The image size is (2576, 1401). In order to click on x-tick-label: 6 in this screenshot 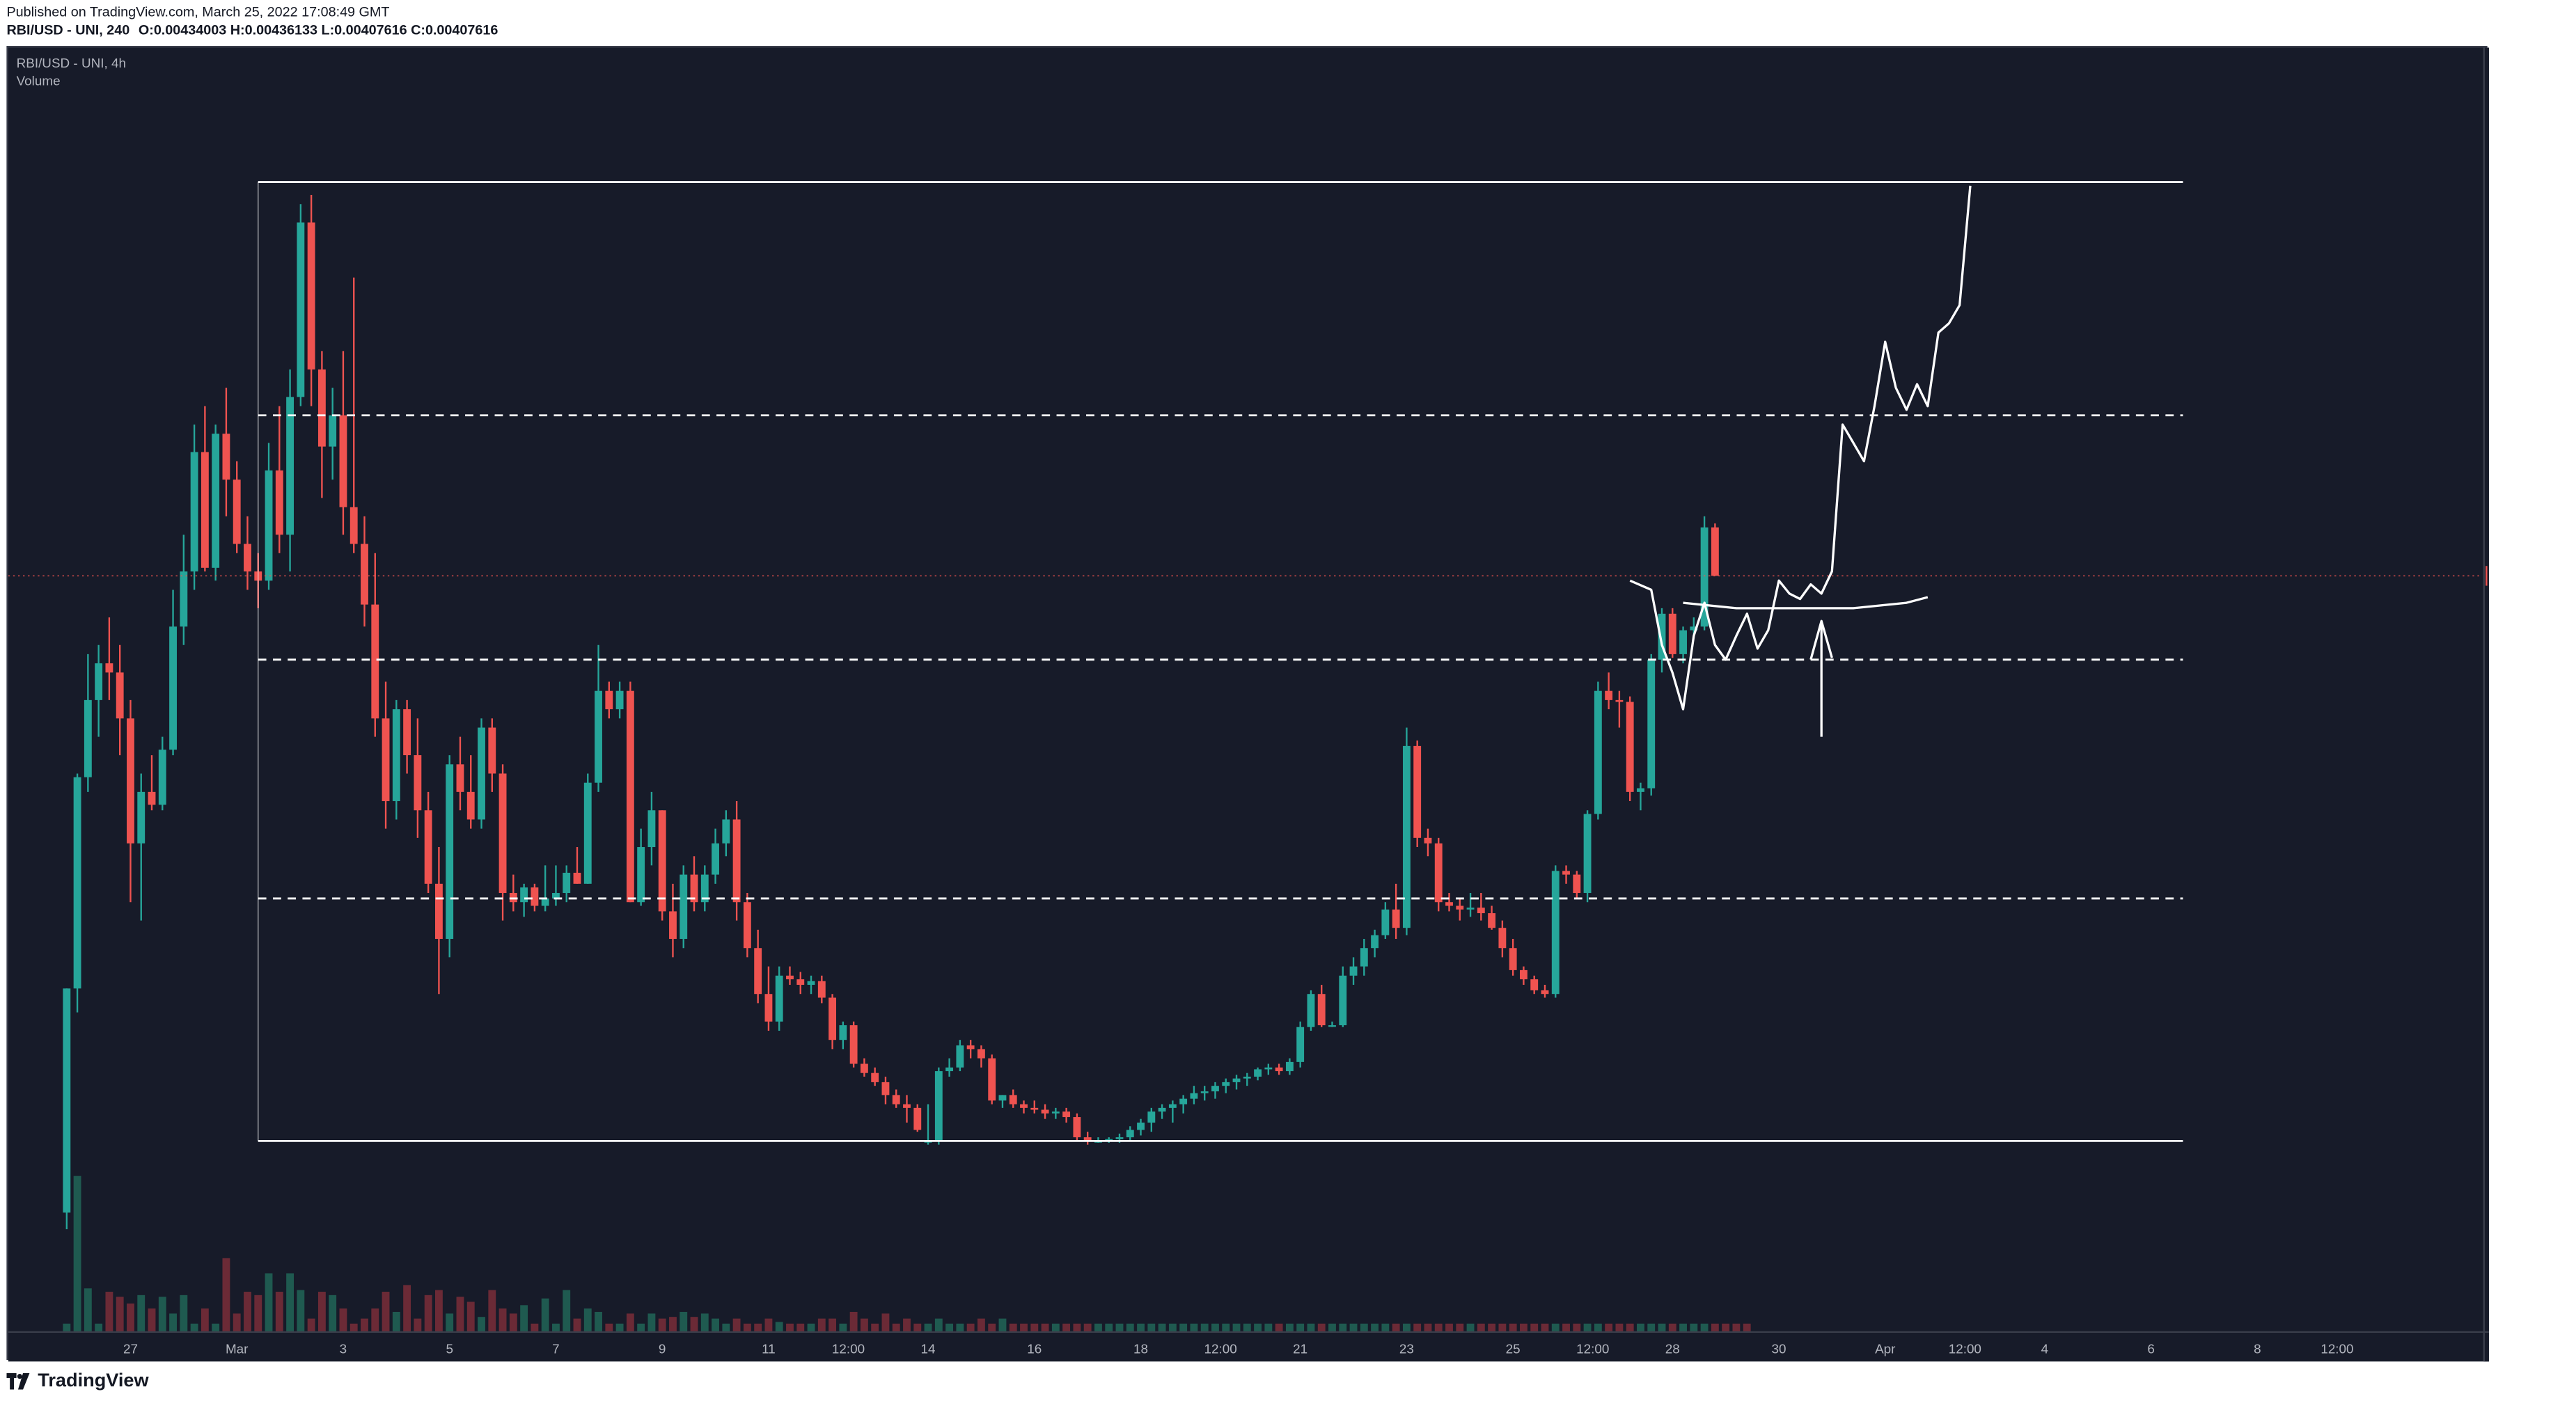, I will do `click(2150, 1349)`.